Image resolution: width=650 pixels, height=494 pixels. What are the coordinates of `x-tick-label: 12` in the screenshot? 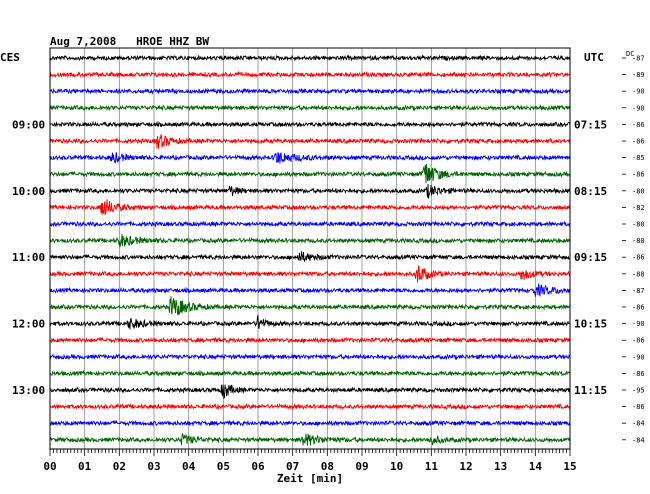 It's located at (465, 466).